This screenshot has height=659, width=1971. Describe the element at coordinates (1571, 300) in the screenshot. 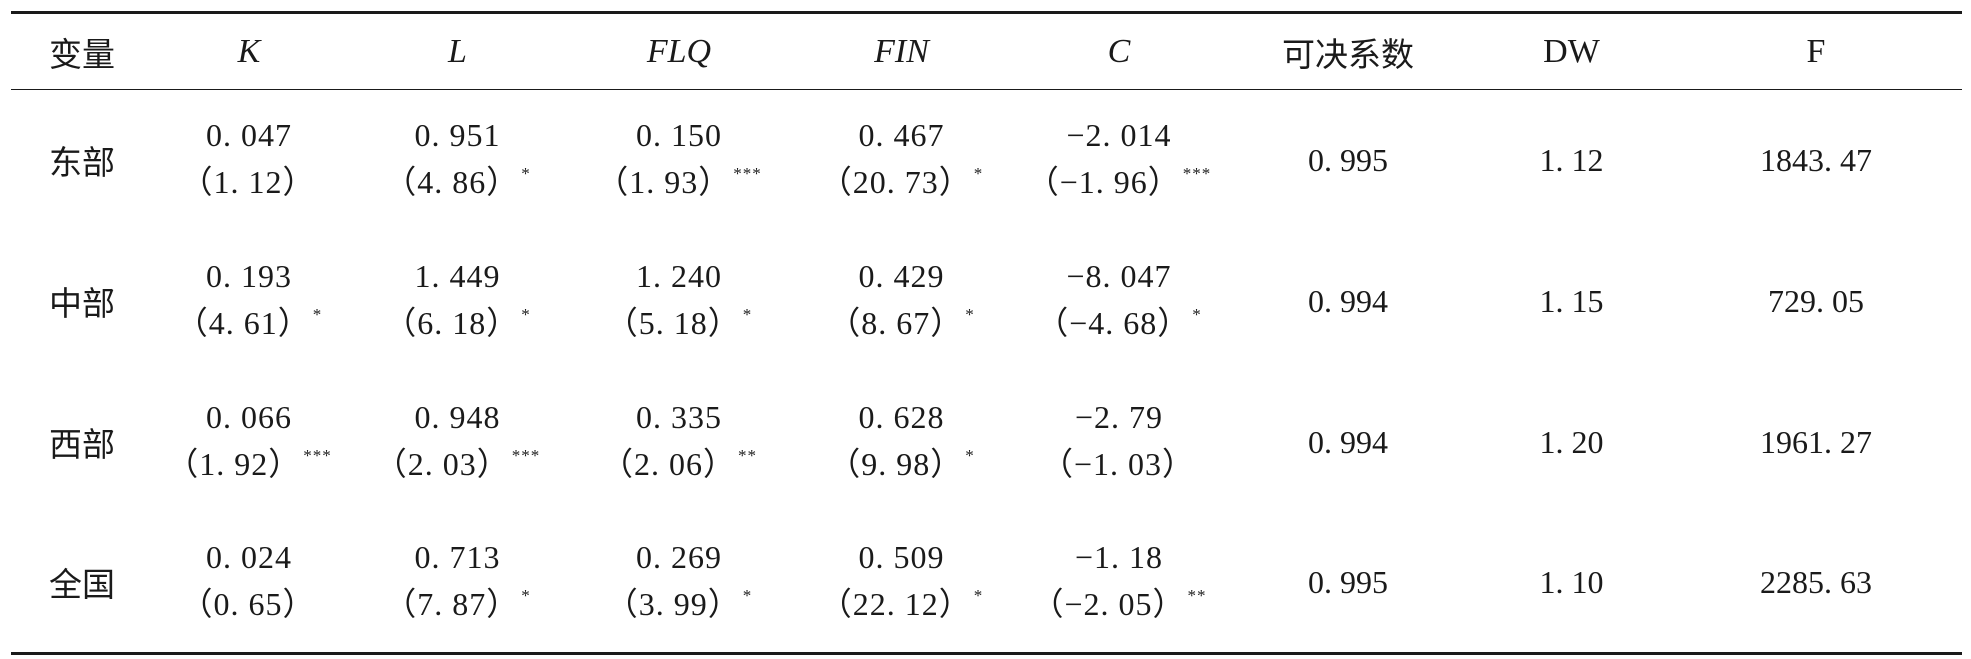

I see `dw-value: 1. 15` at that location.